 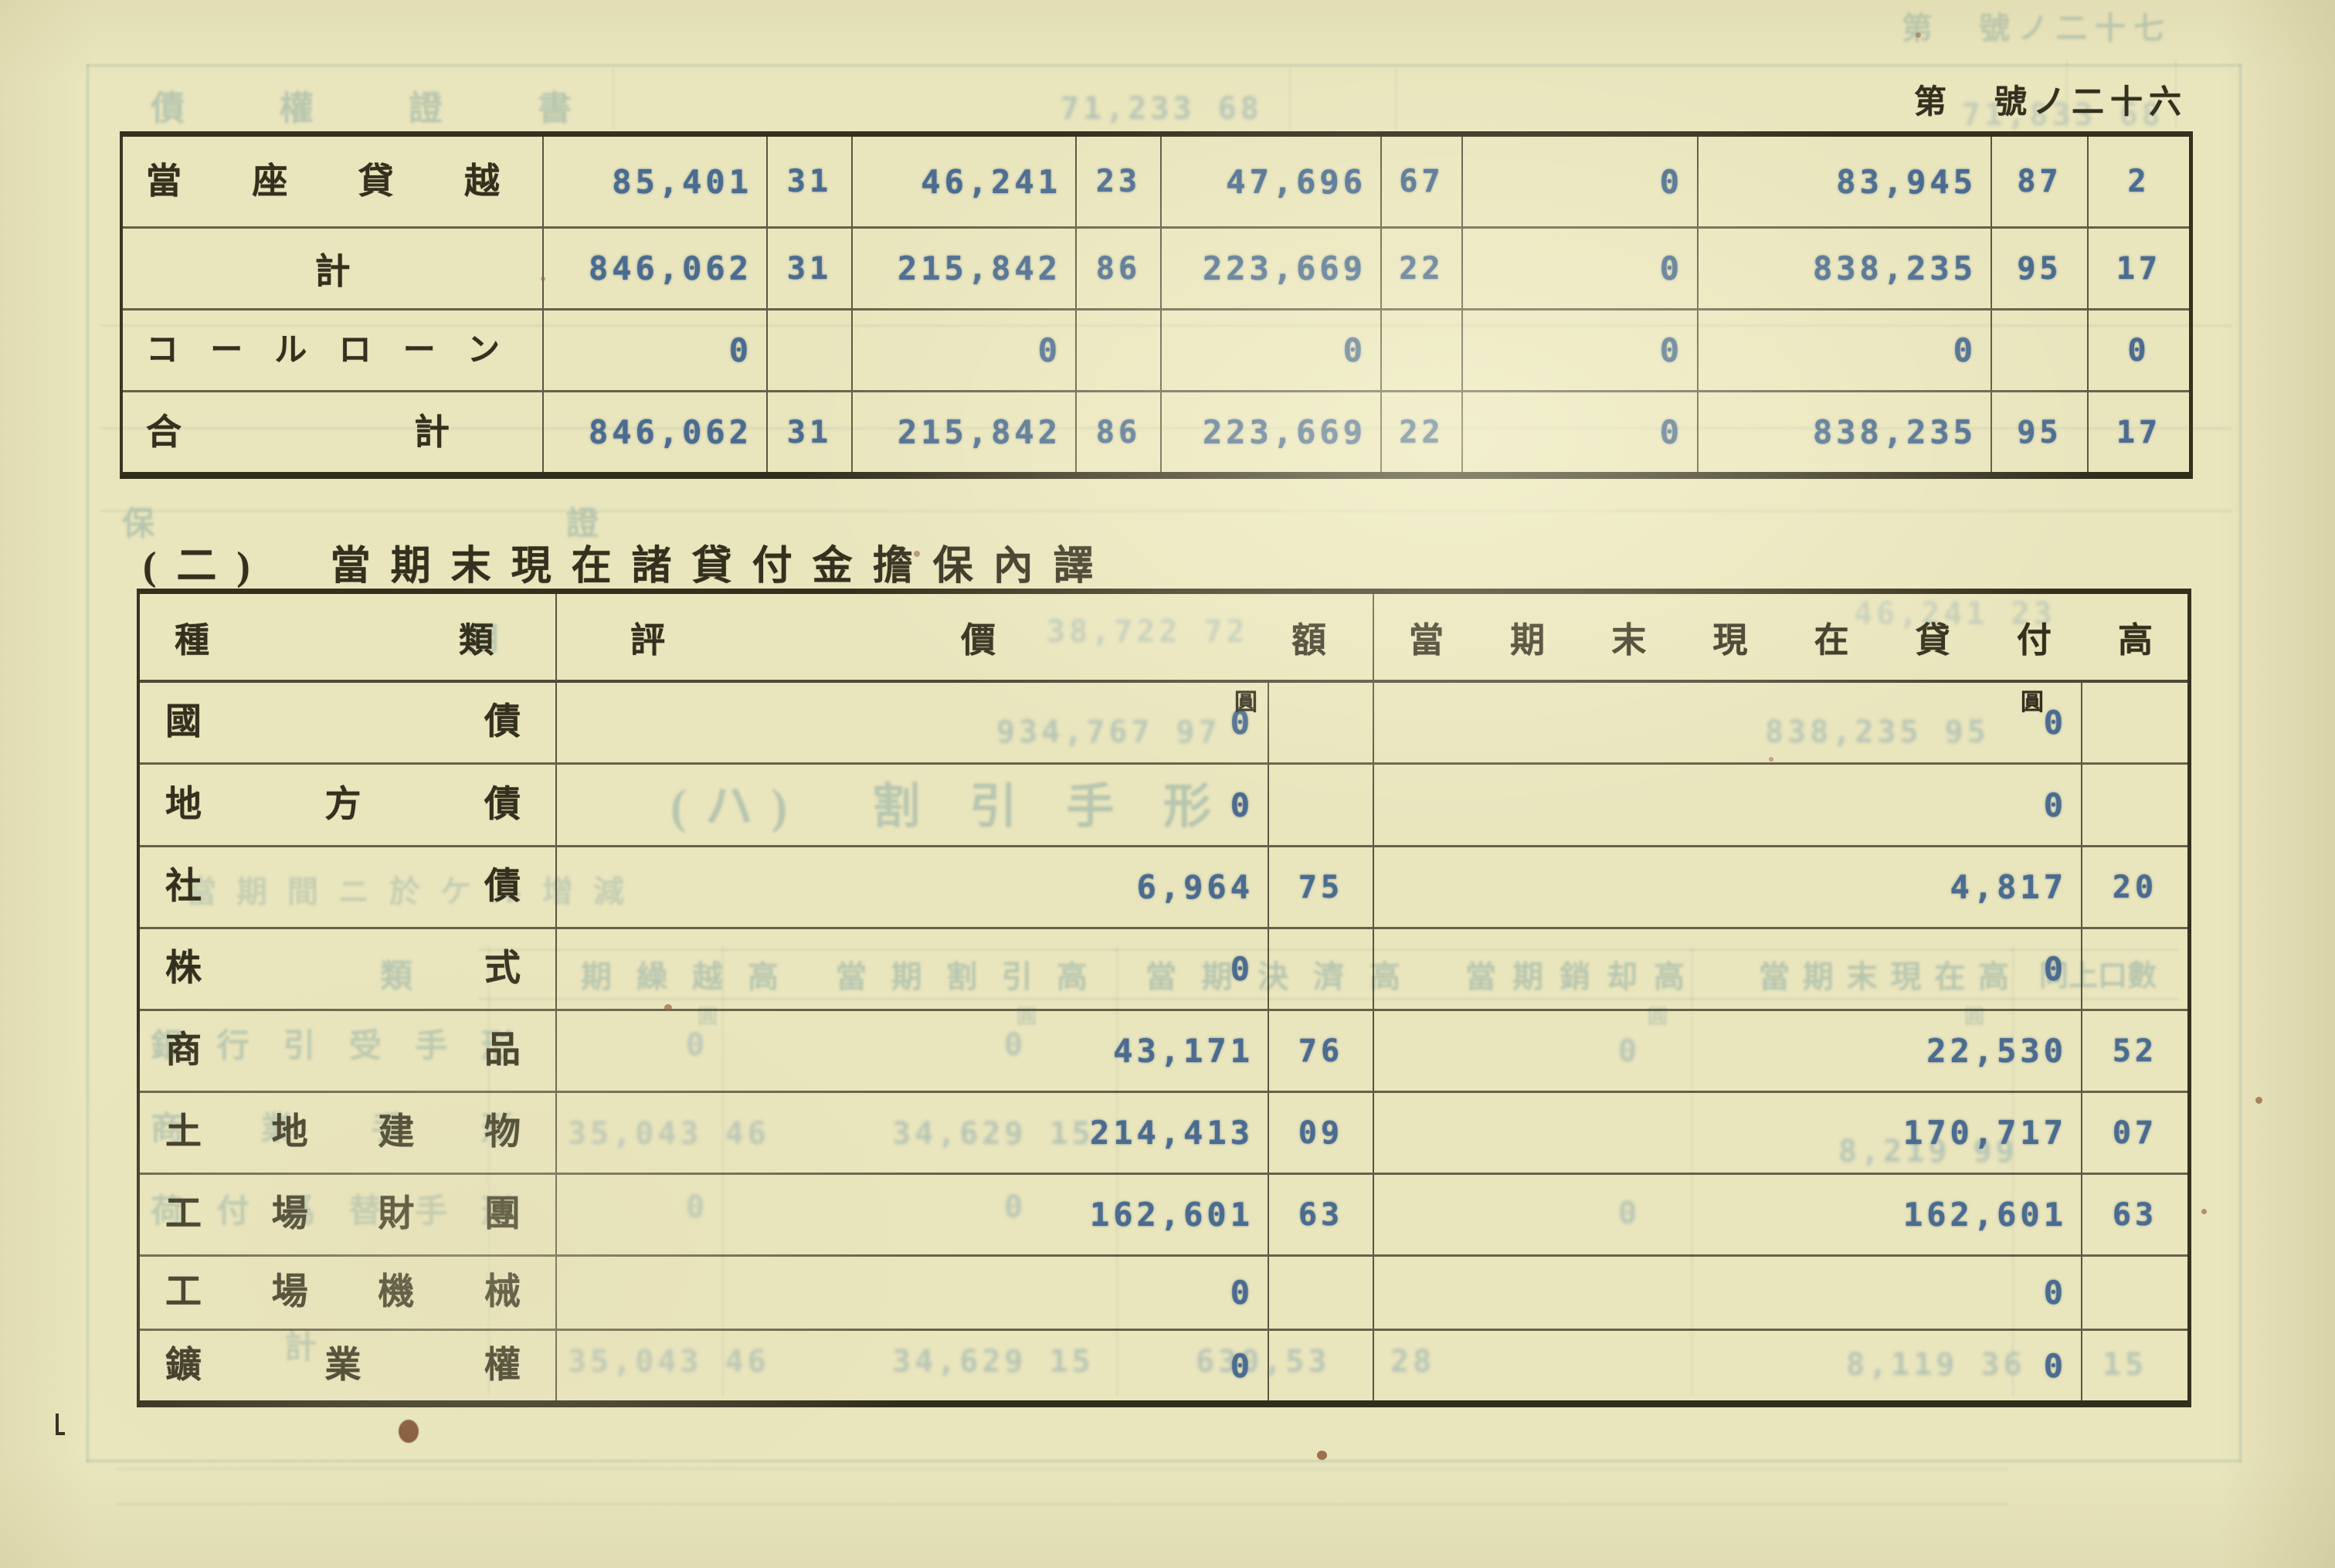 I want to click on t1-row0-col2: 46,241, so click(x=965, y=183).